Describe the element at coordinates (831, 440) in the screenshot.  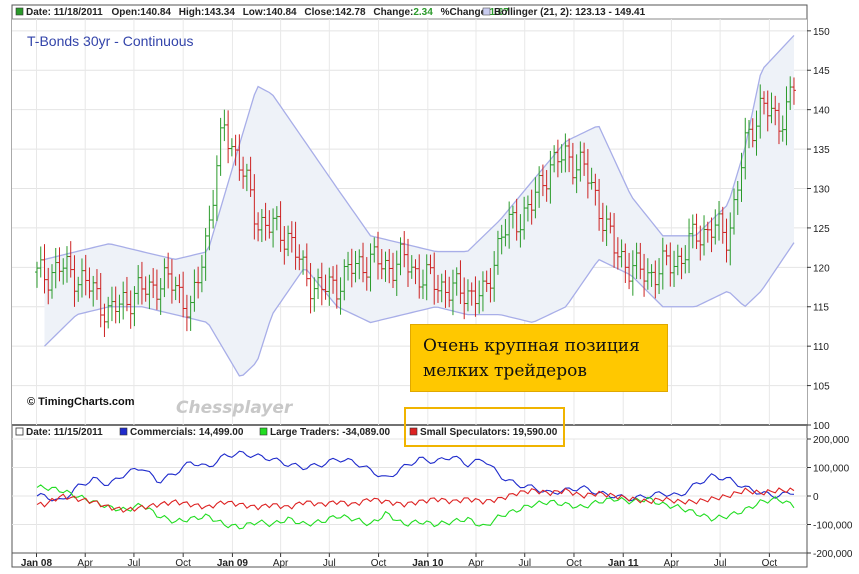
I see `cot-y-tick-label: 200,000` at that location.